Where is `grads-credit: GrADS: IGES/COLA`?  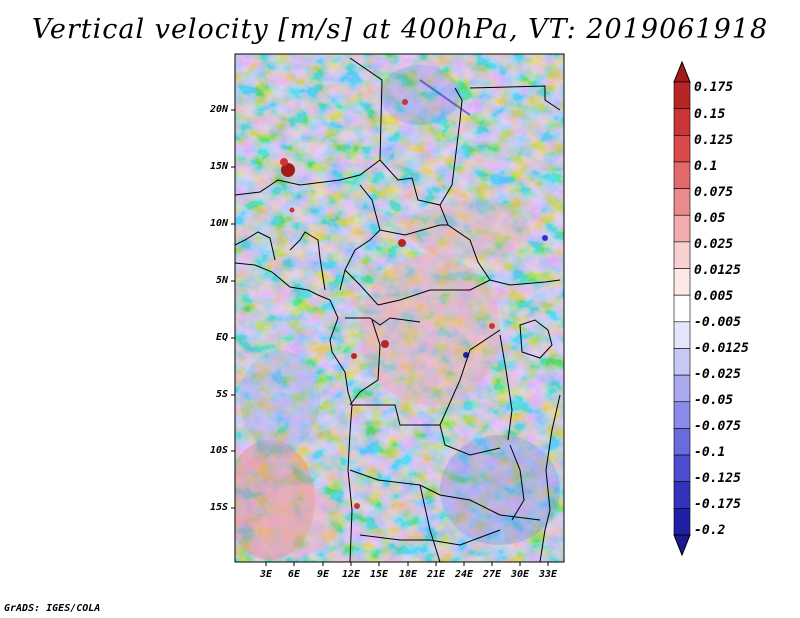 grads-credit: GrADS: IGES/COLA is located at coordinates (52, 608).